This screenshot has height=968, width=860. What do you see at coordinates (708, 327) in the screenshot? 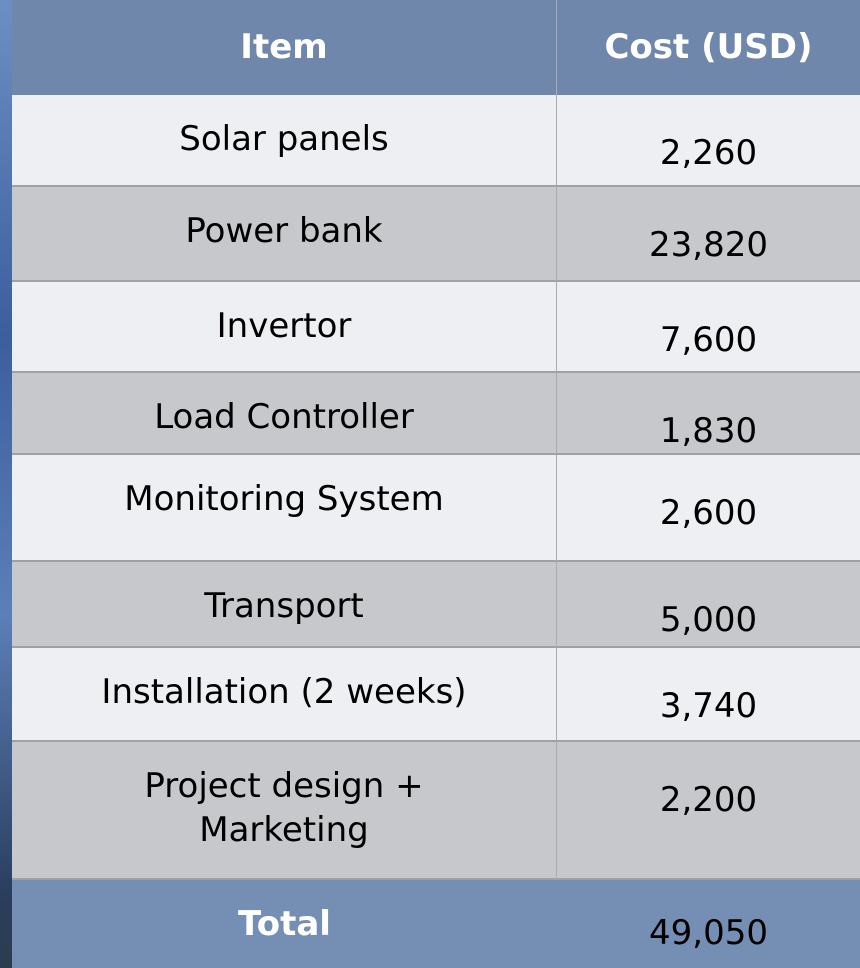
I see `cost-cell: 7,600` at bounding box center [708, 327].